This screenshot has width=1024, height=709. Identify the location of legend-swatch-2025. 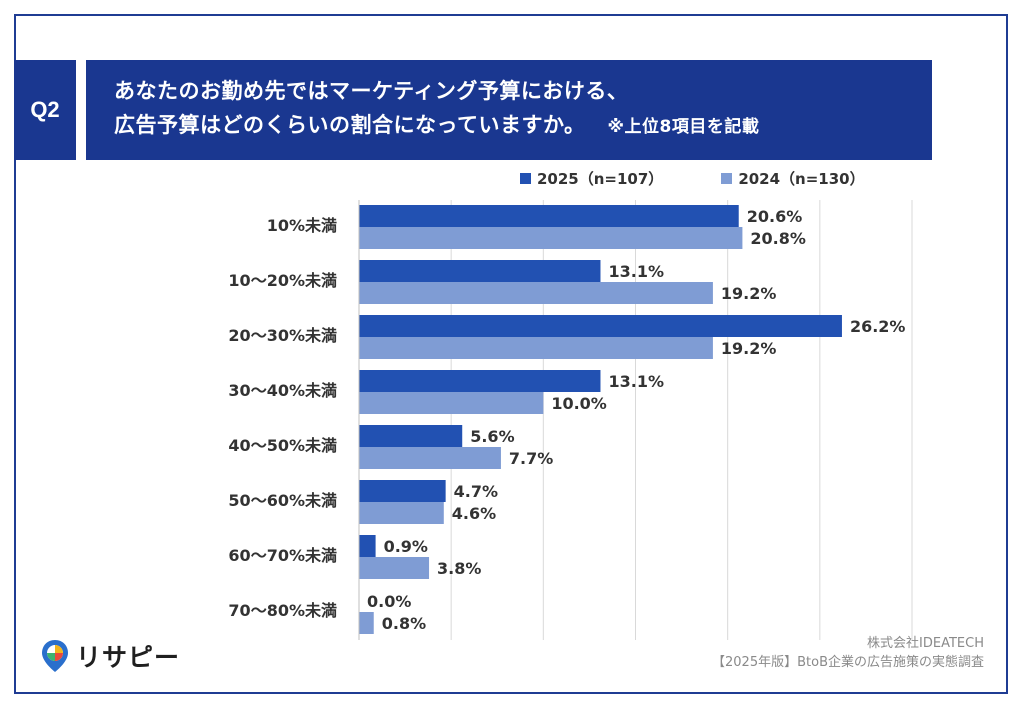
(525, 178).